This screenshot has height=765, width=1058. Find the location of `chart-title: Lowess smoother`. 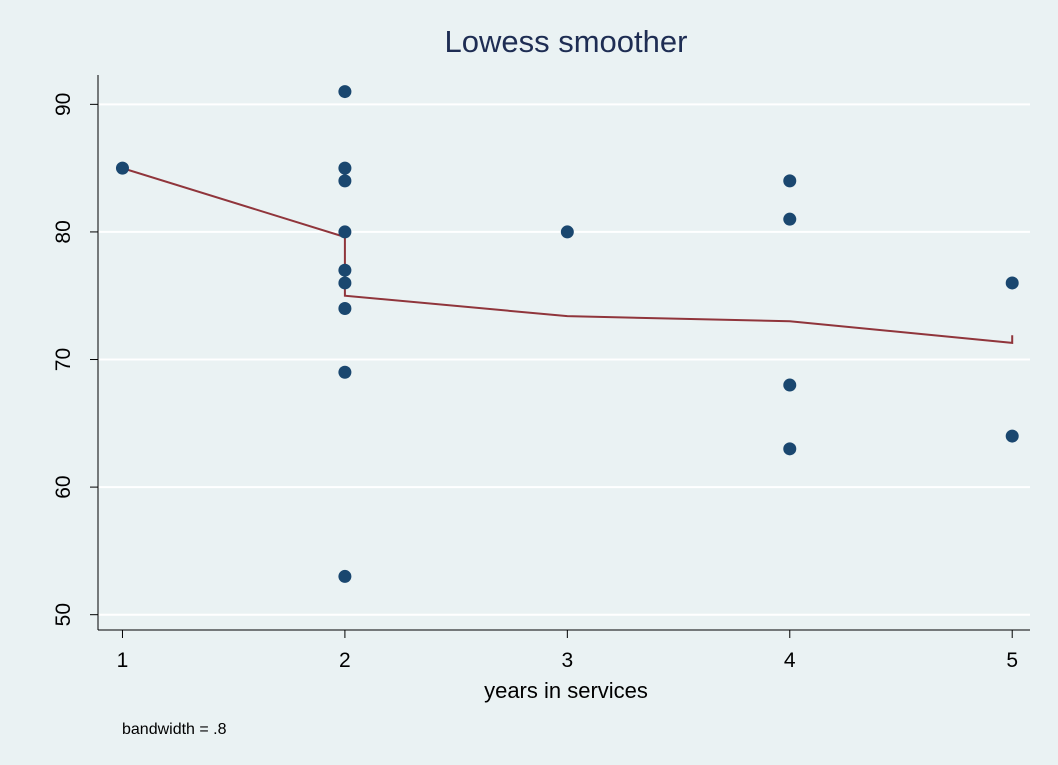

chart-title: Lowess smoother is located at coordinates (566, 41).